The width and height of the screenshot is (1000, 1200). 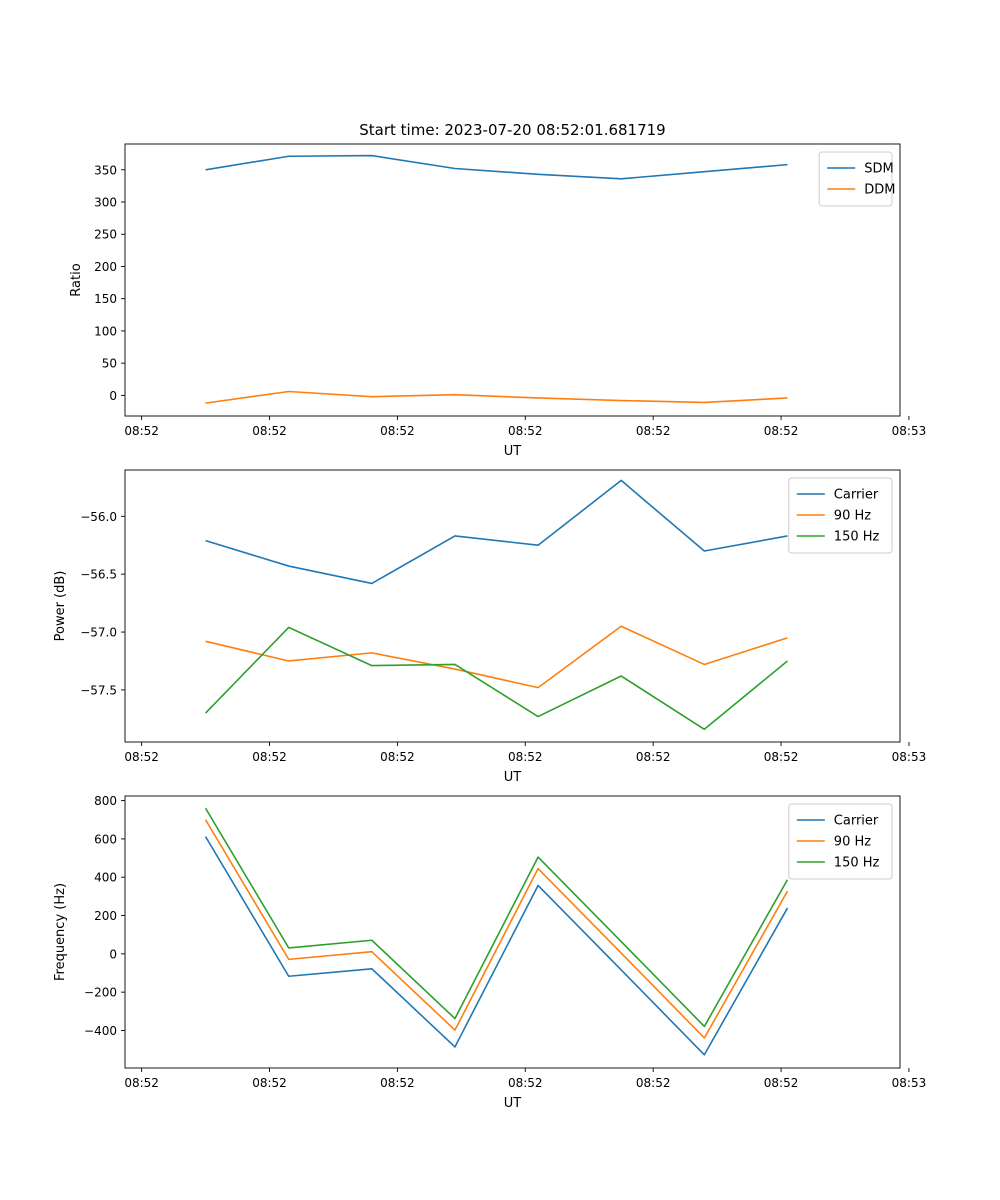 What do you see at coordinates (512, 130) in the screenshot?
I see `figure-title: Start time: 2023-07-20 08:52:01.681719` at bounding box center [512, 130].